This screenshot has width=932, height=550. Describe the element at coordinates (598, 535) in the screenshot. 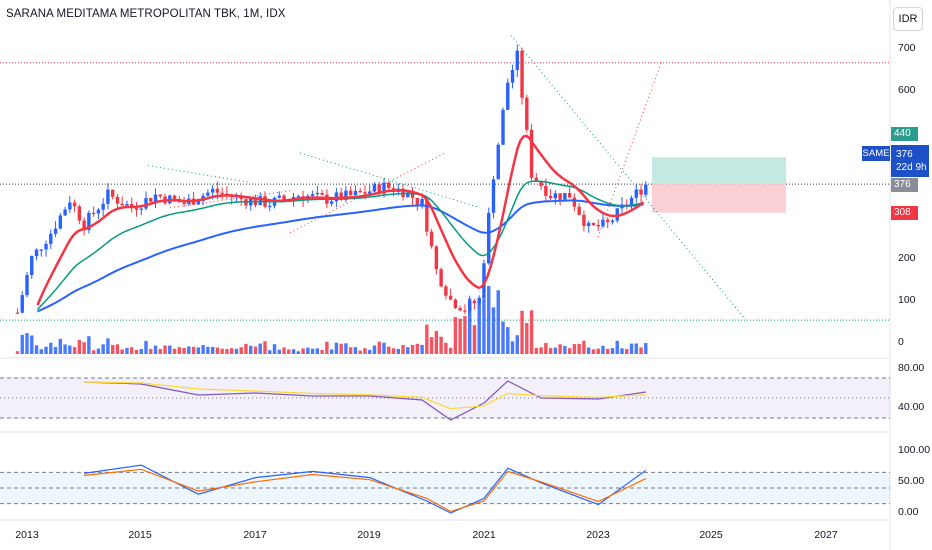

I see `time-tick: 2023` at that location.